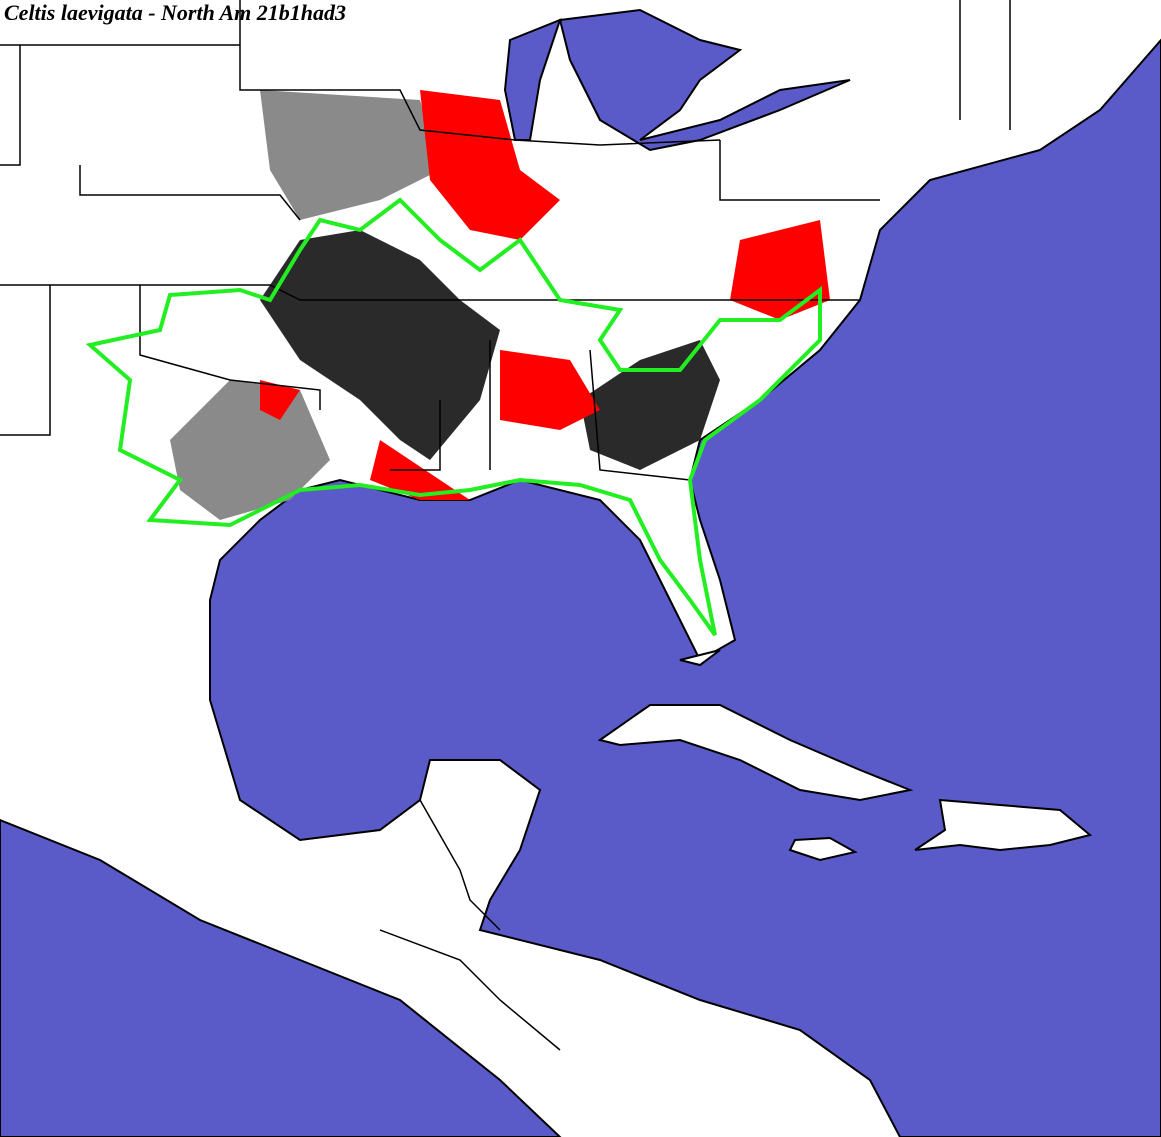  What do you see at coordinates (175, 12) in the screenshot?
I see `map-title: Celtis laevigata - North Am 21b1had3` at bounding box center [175, 12].